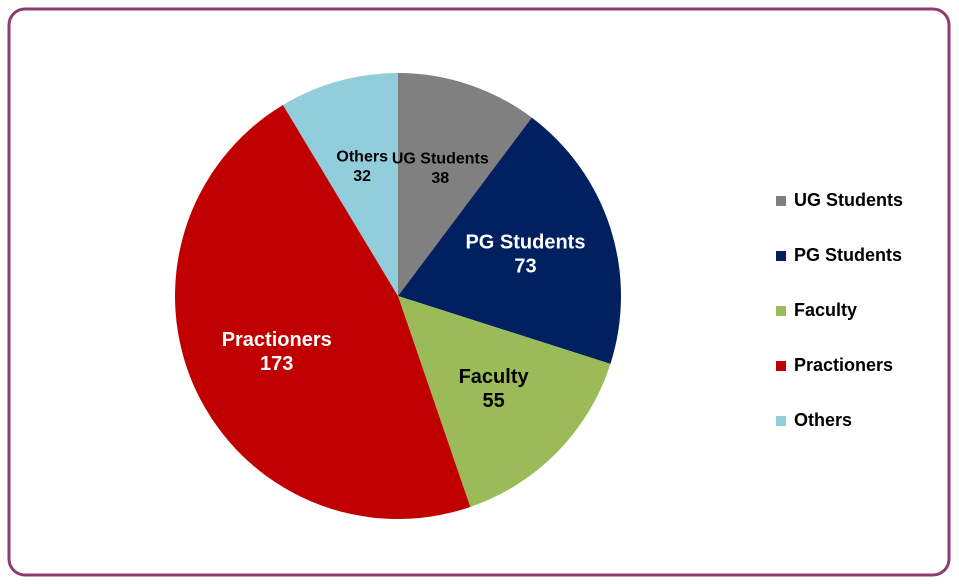  I want to click on legend-label: UG Students, so click(848, 200).